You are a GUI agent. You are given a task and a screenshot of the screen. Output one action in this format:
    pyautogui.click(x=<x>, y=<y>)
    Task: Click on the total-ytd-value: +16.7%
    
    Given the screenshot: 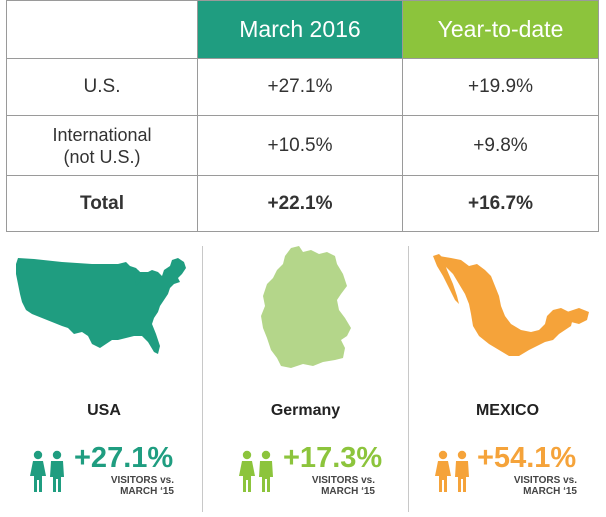 What is the action you would take?
    pyautogui.click(x=500, y=203)
    